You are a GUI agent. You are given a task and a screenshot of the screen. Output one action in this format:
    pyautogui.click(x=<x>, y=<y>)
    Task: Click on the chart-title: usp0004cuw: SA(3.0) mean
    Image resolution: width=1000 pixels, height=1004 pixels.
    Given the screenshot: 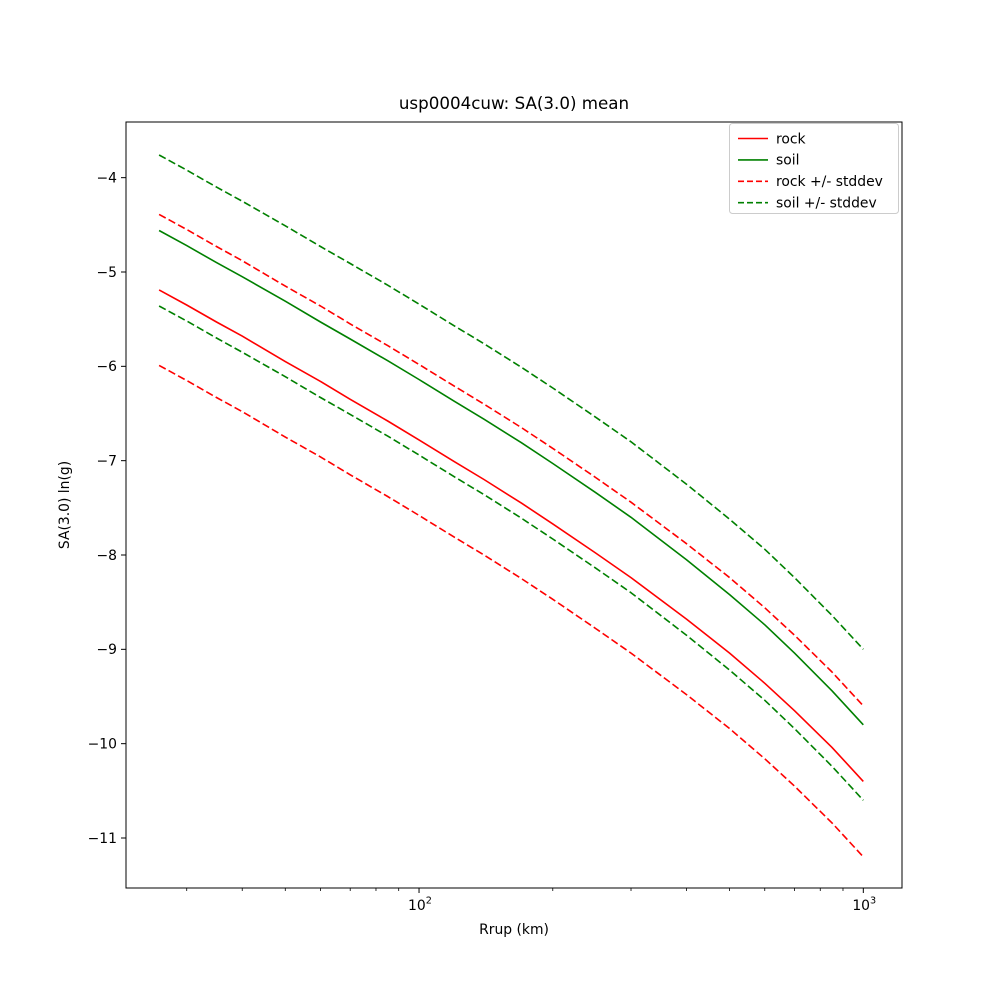 What is the action you would take?
    pyautogui.click(x=514, y=103)
    